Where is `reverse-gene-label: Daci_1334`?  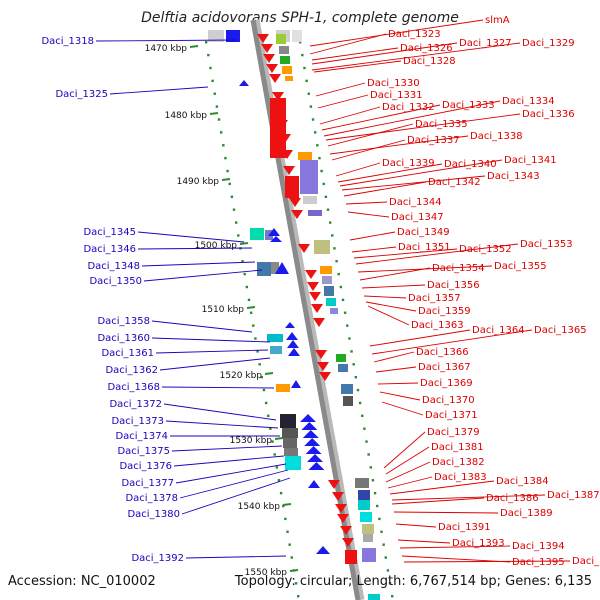 reverse-gene-label: Daci_1334 is located at coordinates (528, 101).